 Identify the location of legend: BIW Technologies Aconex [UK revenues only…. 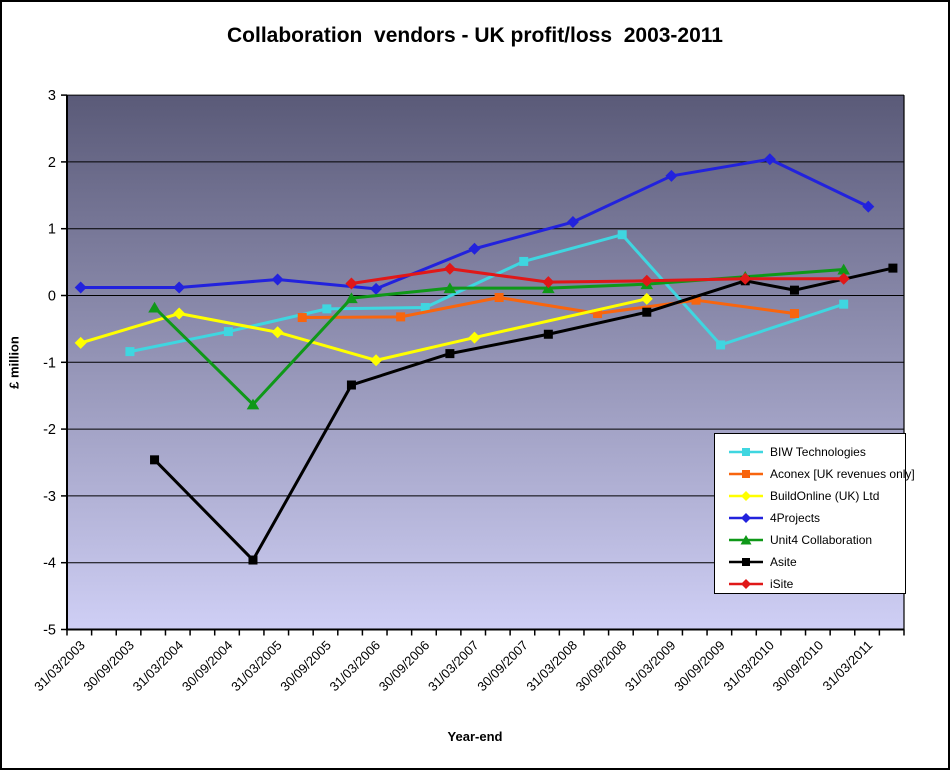
(814, 514).